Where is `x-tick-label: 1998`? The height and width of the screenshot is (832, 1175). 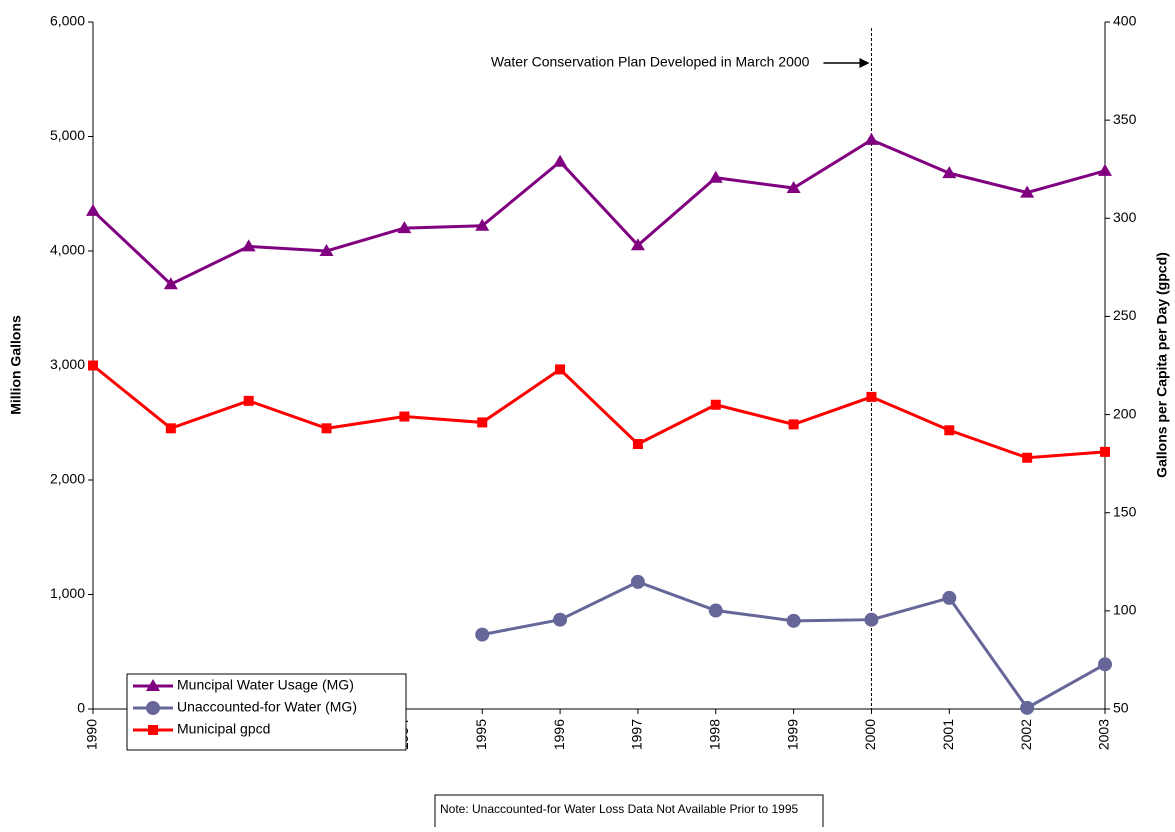 x-tick-label: 1998 is located at coordinates (714, 734).